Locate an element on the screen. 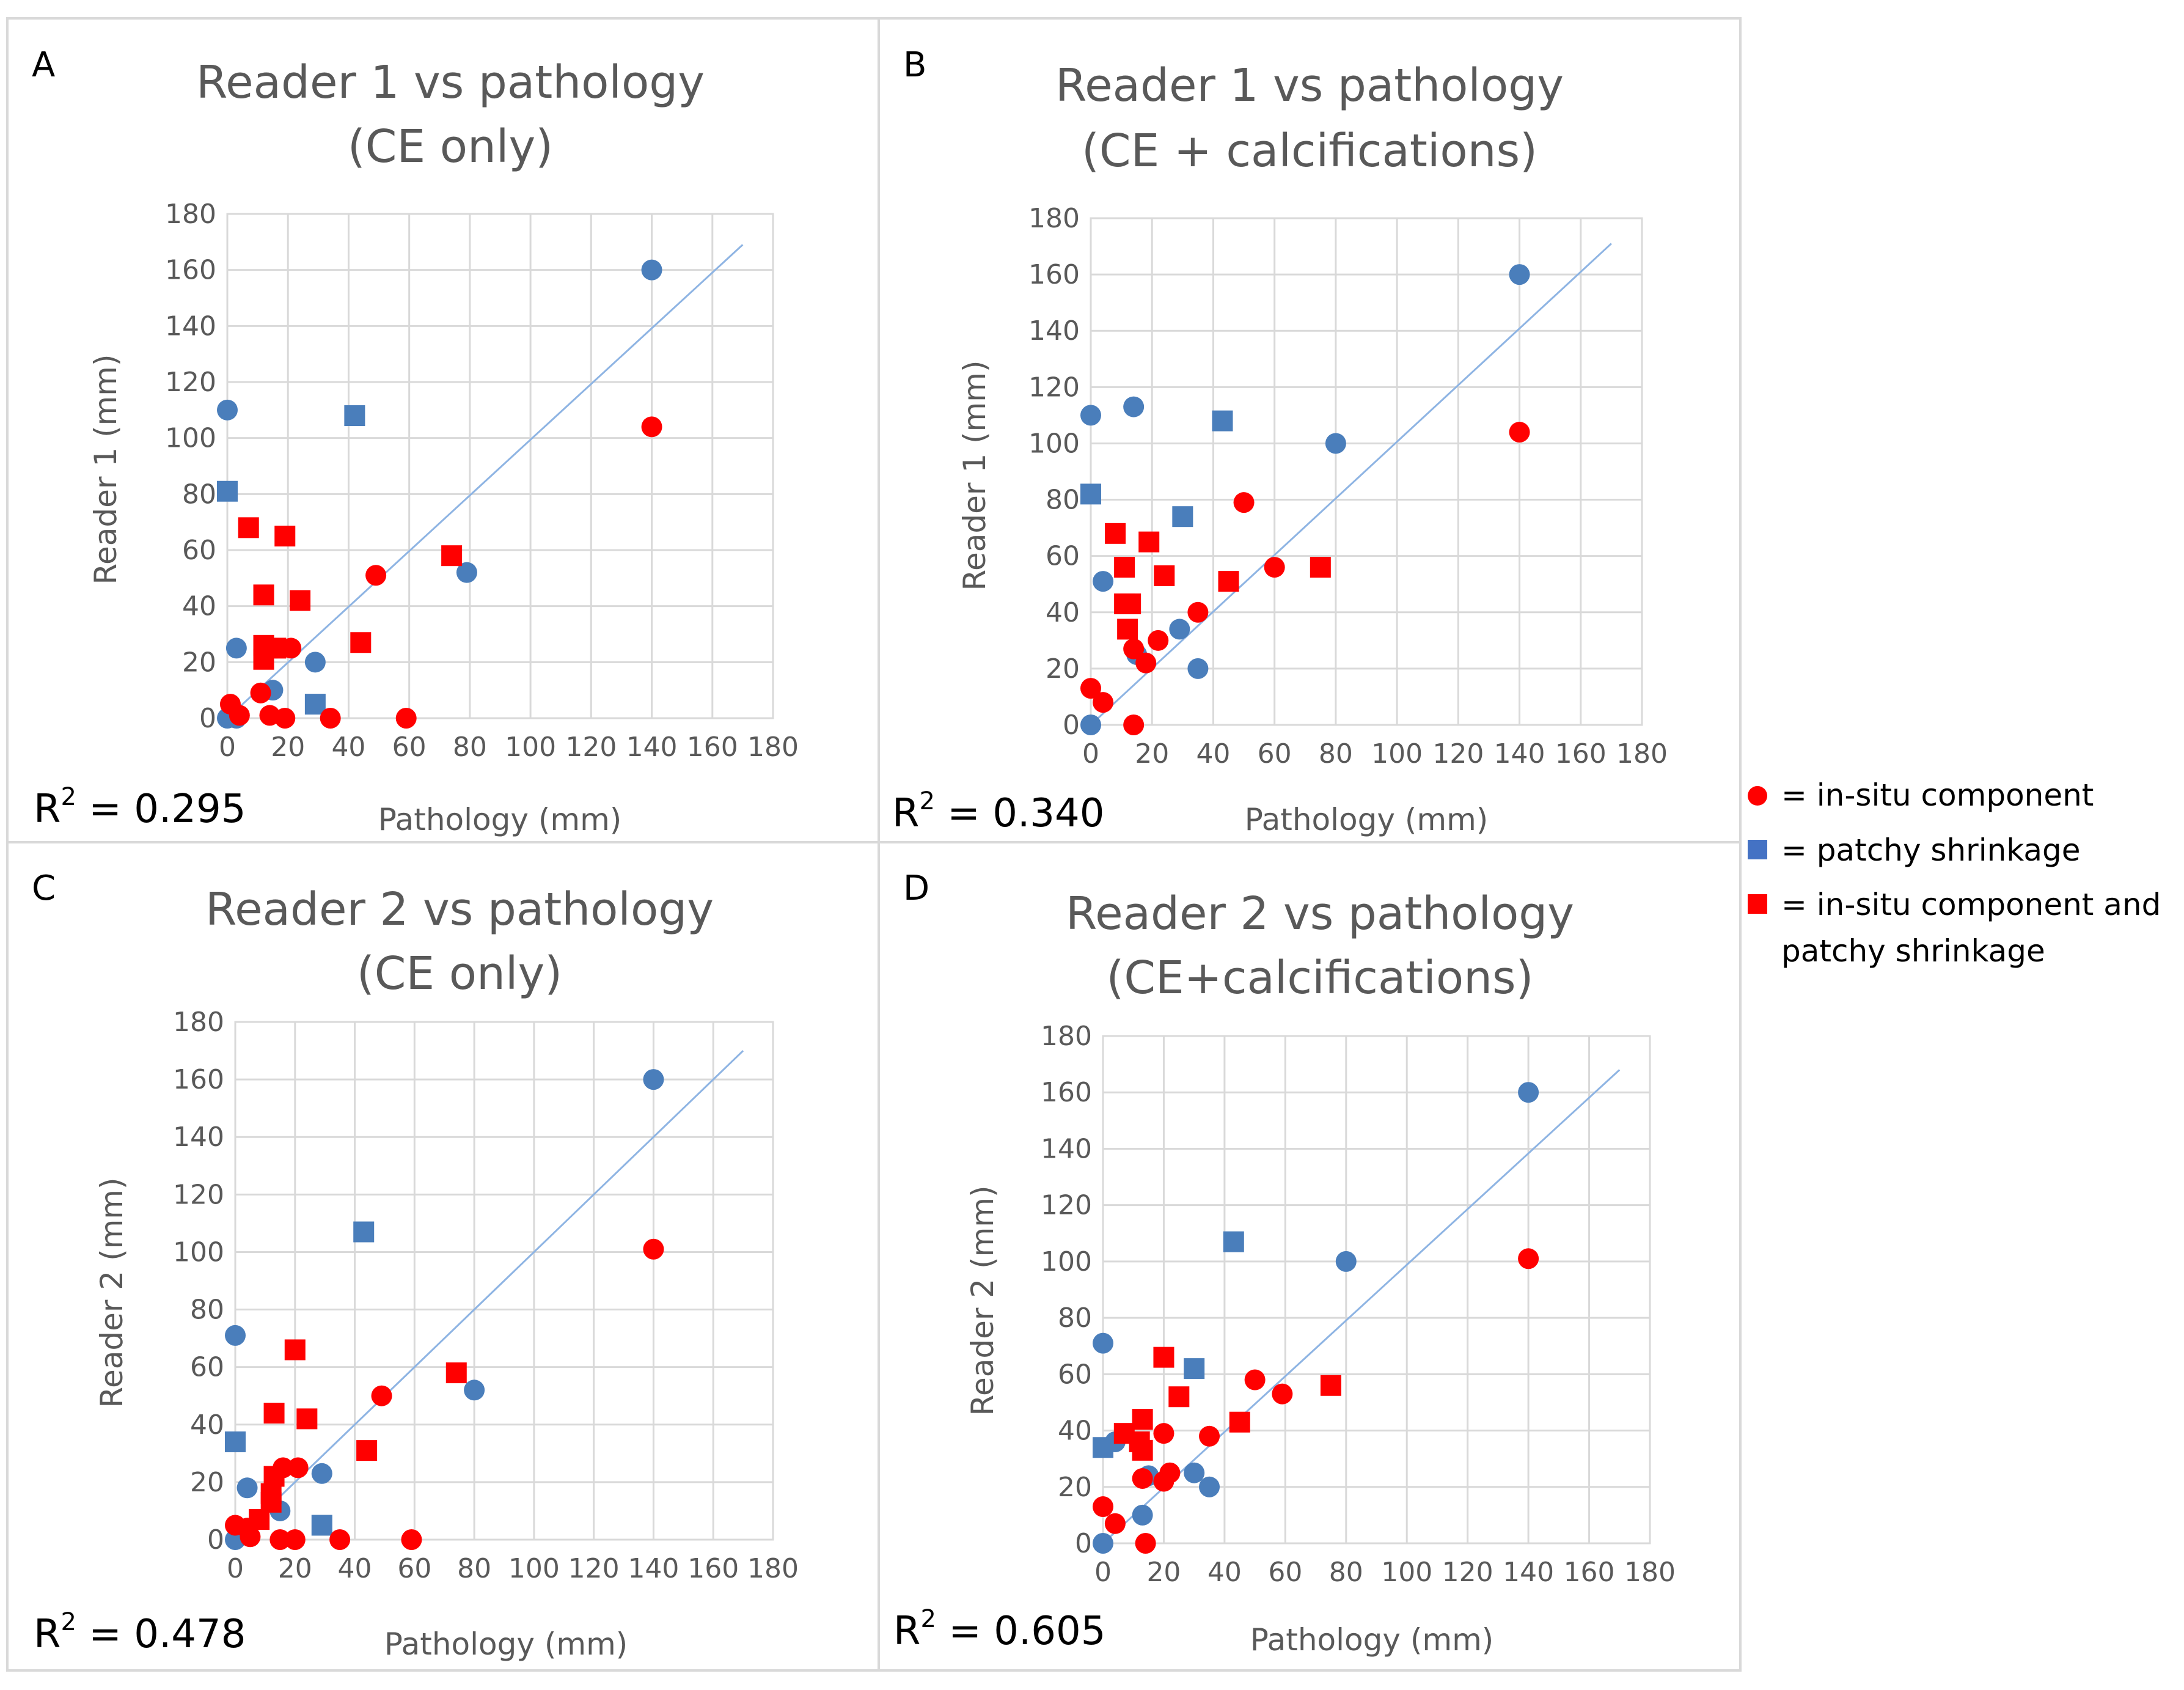 Image resolution: width=2184 pixels, height=1690 pixels. r-squared-label: R2 = 0.295 is located at coordinates (140, 807).